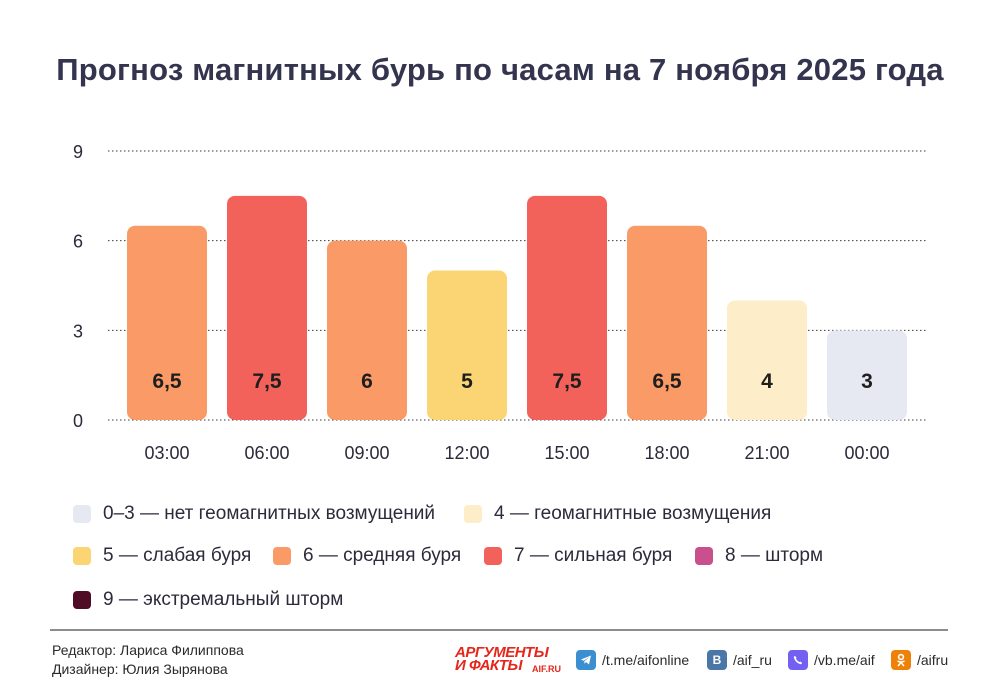 The image size is (1000, 694). I want to click on x-tick-label: 21:00, so click(766, 453).